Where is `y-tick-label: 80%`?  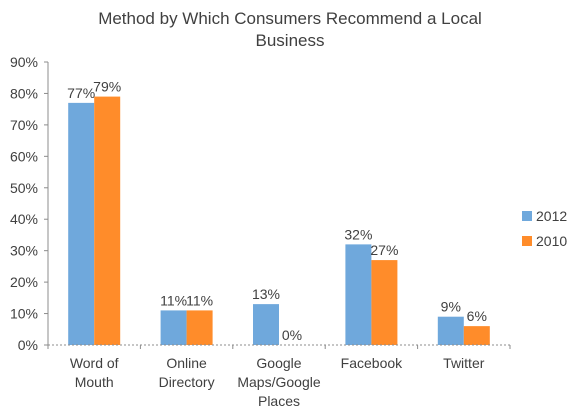
y-tick-label: 80% is located at coordinates (24, 93).